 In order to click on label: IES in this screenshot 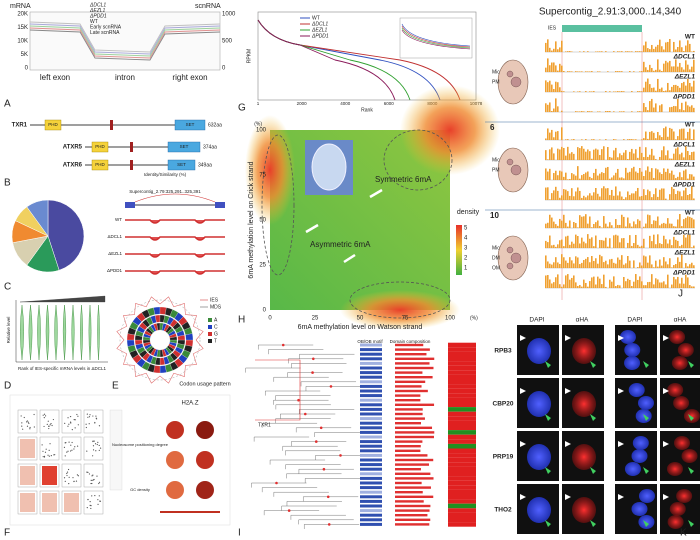, I will do `click(214, 300)`.